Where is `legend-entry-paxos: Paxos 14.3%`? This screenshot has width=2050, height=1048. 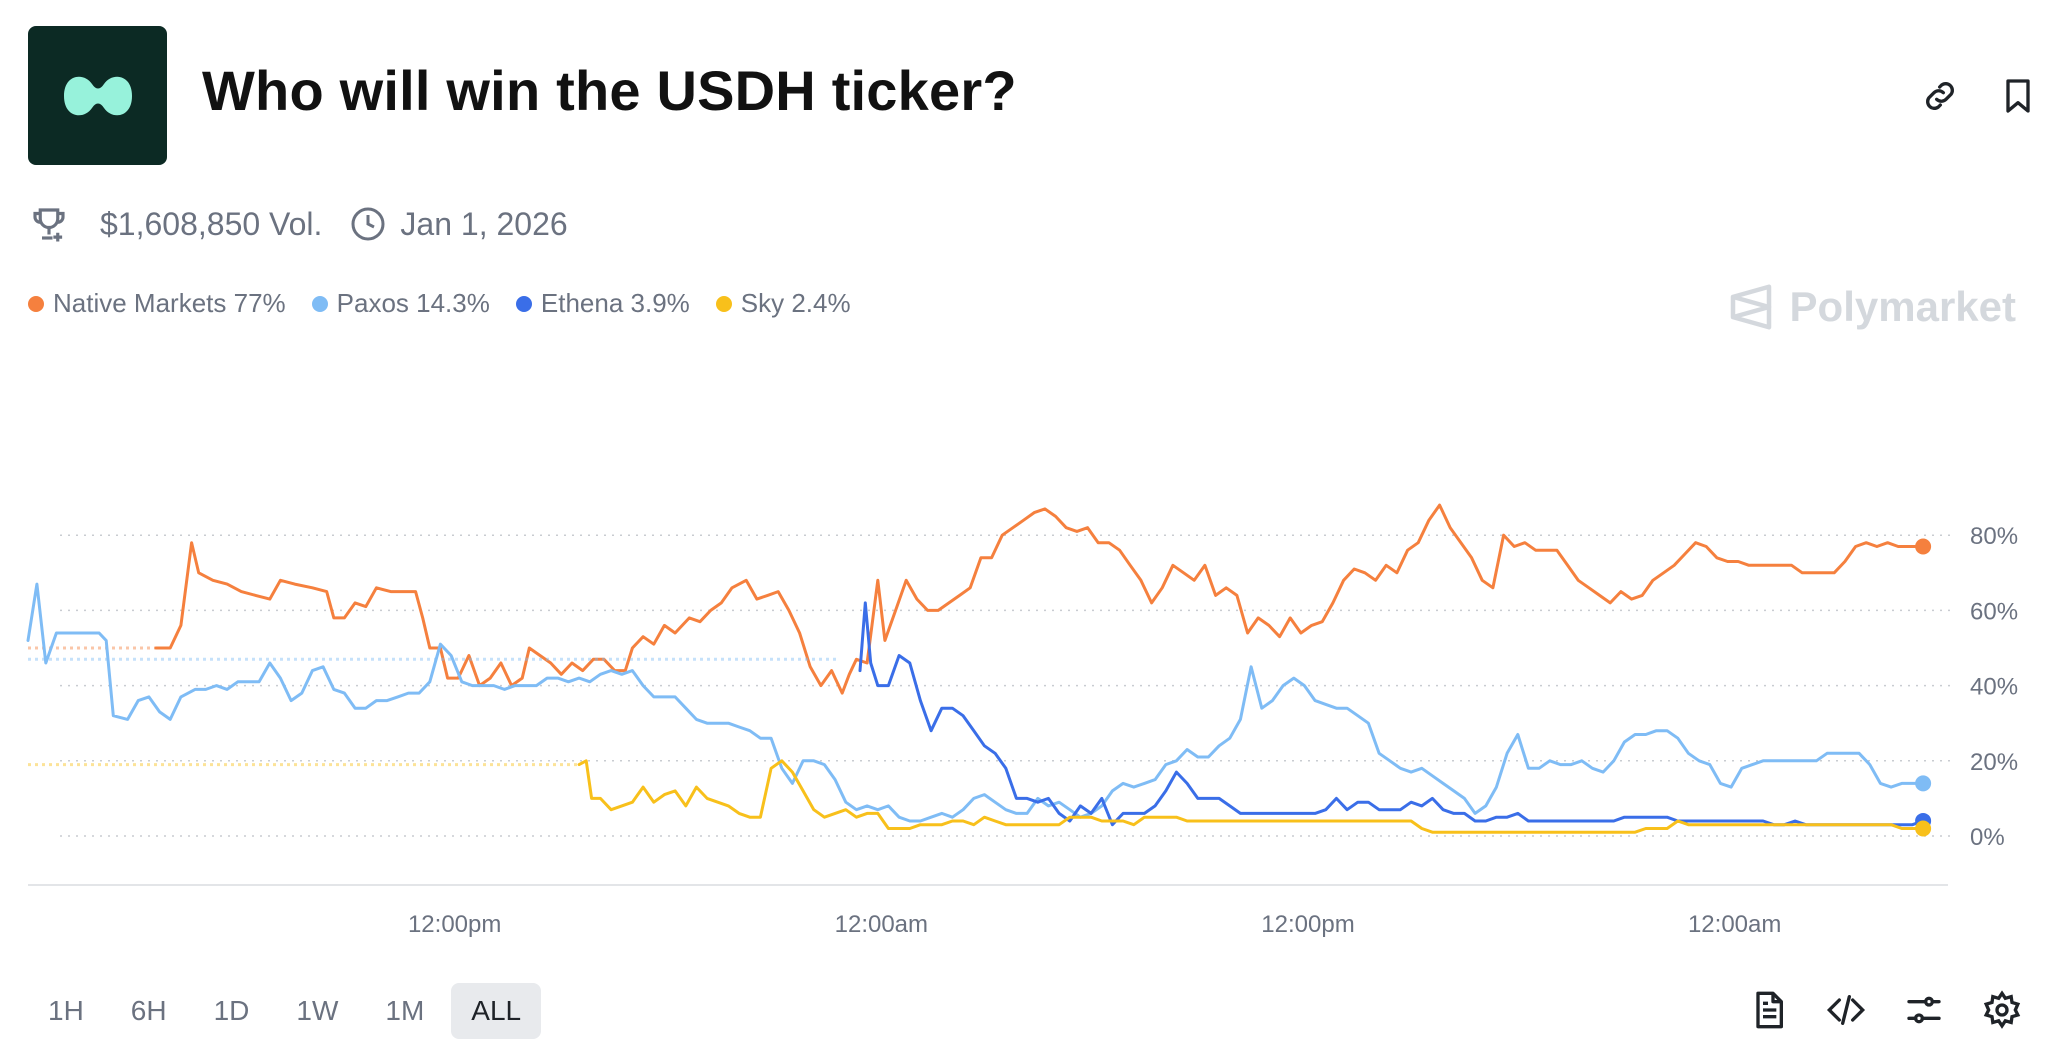
legend-entry-paxos: Paxos 14.3% is located at coordinates (400, 303).